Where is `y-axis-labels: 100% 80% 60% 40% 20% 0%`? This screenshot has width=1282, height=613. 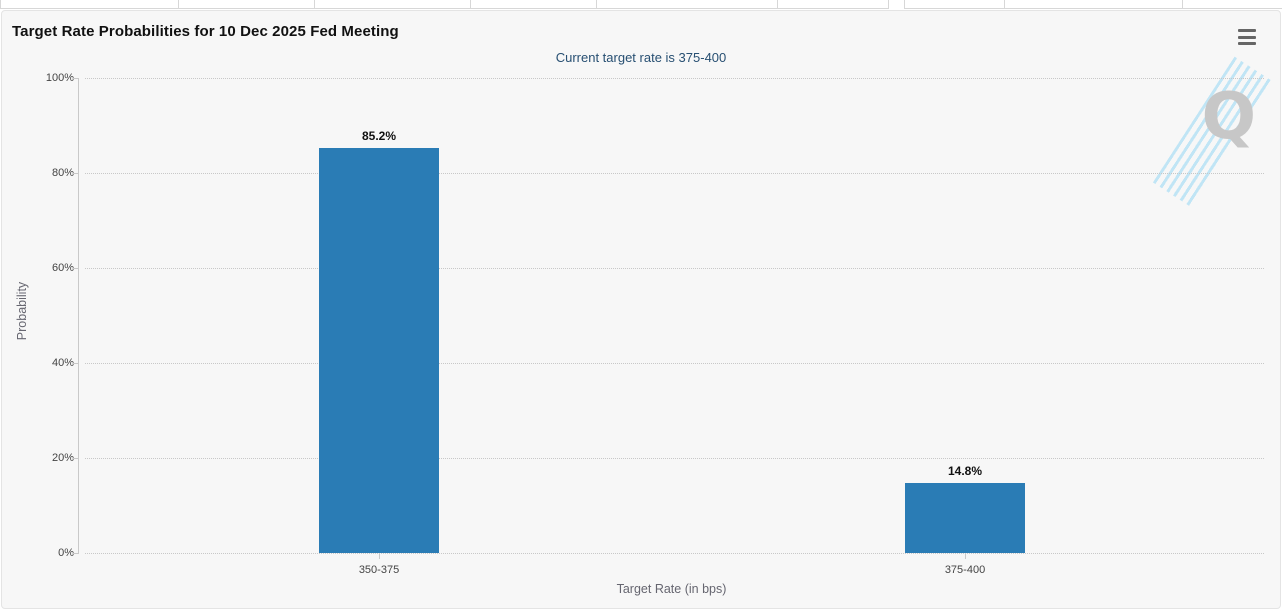
y-axis-labels: 100% 80% 60% 40% 20% 0% is located at coordinates (52, 315).